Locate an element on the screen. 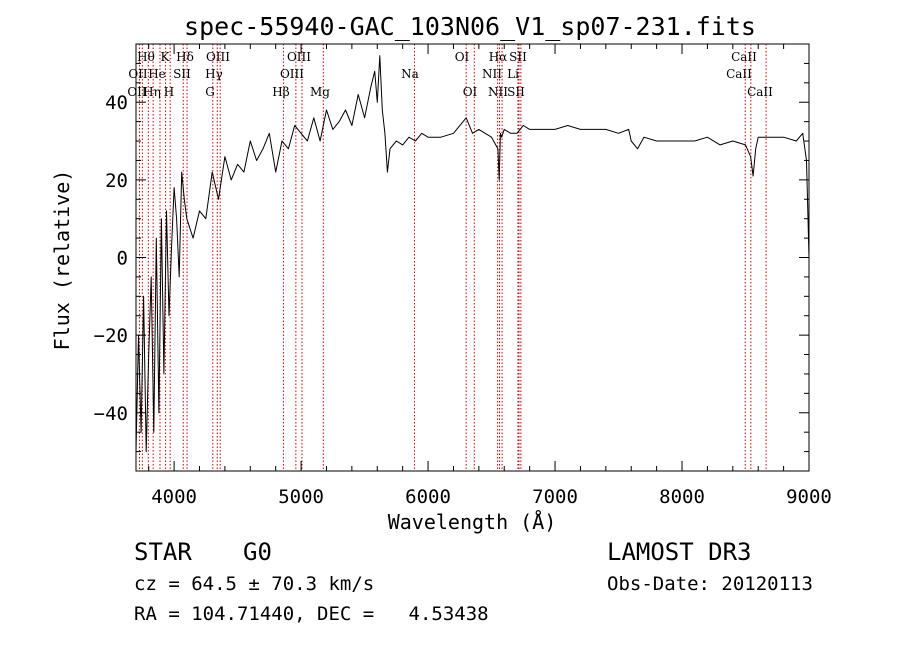 This screenshot has height=649, width=900. x-tick-label: 7000 is located at coordinates (555, 497).